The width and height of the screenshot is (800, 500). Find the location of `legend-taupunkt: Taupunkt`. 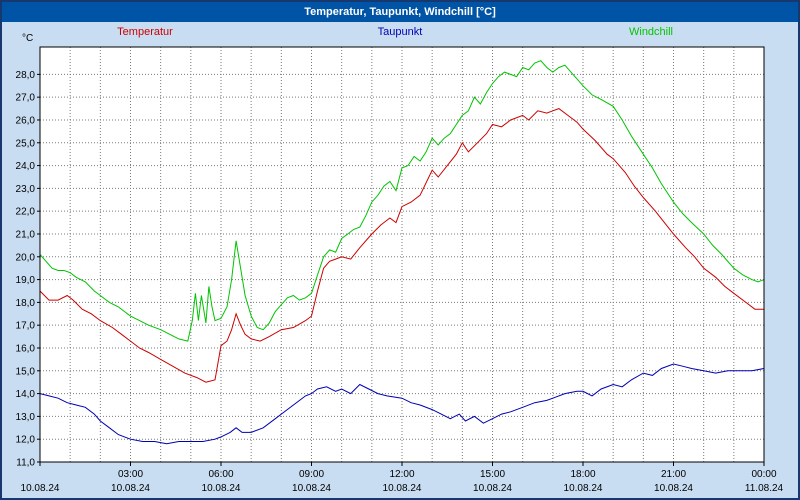

legend-taupunkt: Taupunkt is located at coordinates (400, 32).